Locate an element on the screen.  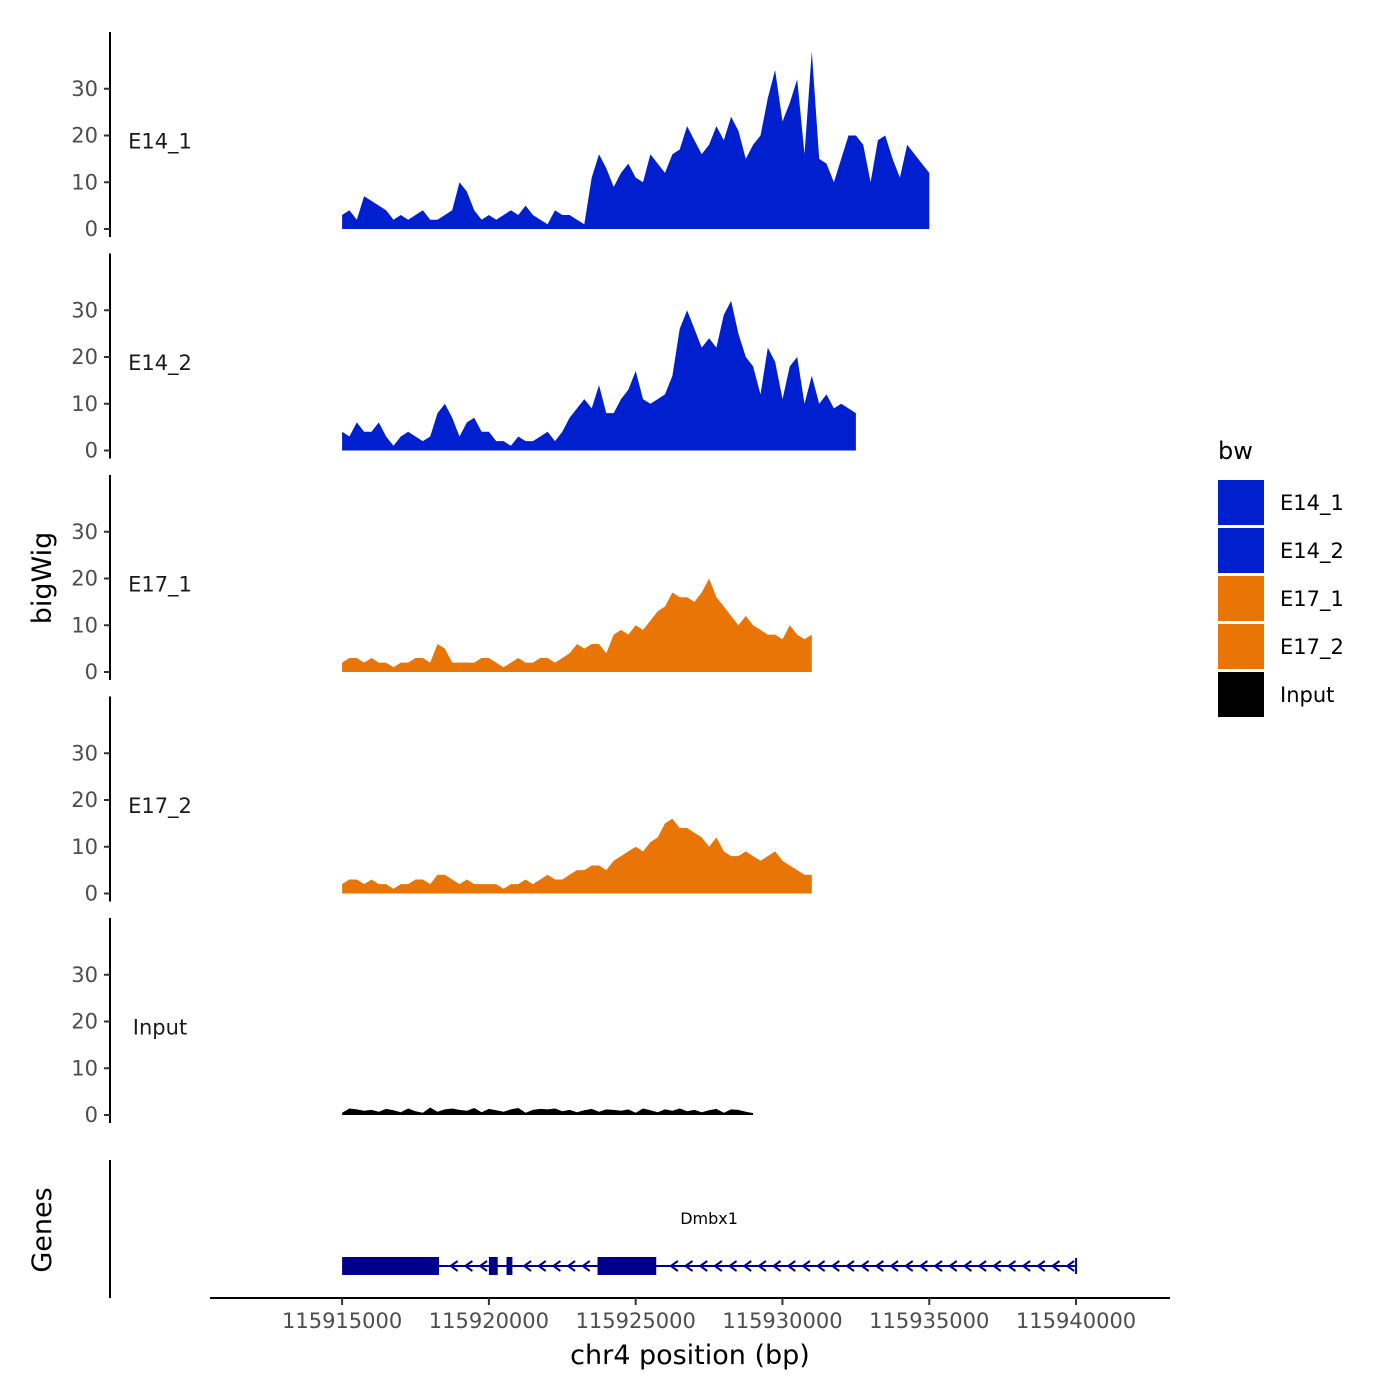
legend-label-E17_1: E17_1 is located at coordinates (1312, 599).